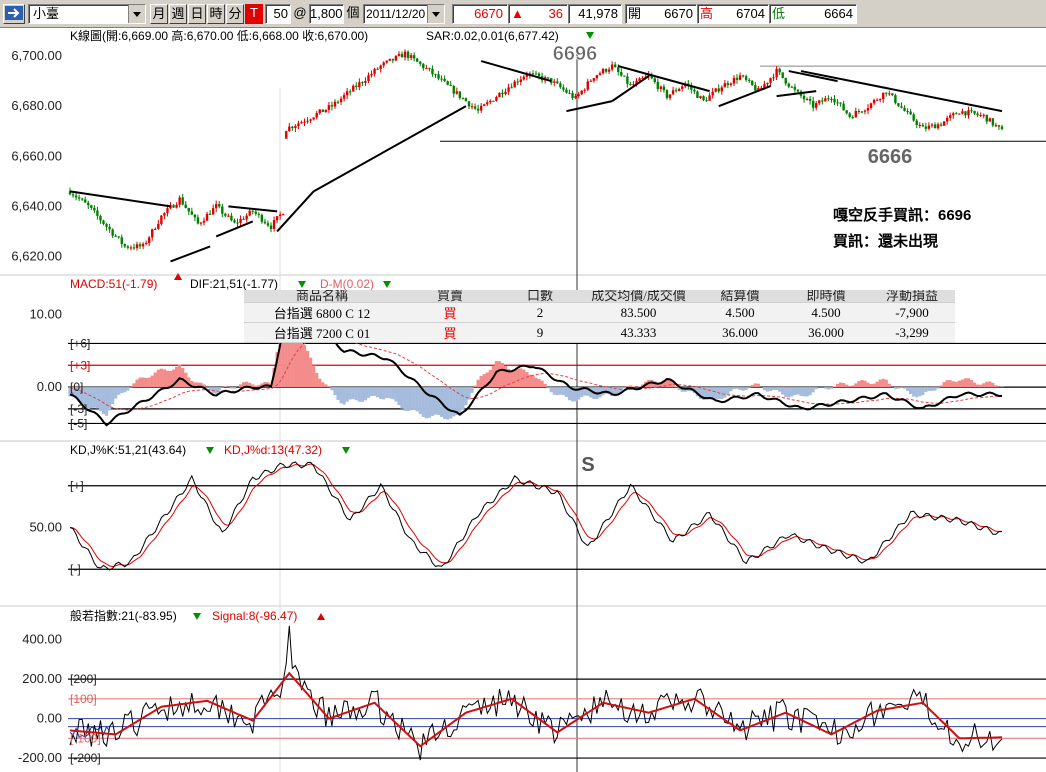 The image size is (1046, 772). I want to click on date-select: 2011/12/20, so click(404, 14).